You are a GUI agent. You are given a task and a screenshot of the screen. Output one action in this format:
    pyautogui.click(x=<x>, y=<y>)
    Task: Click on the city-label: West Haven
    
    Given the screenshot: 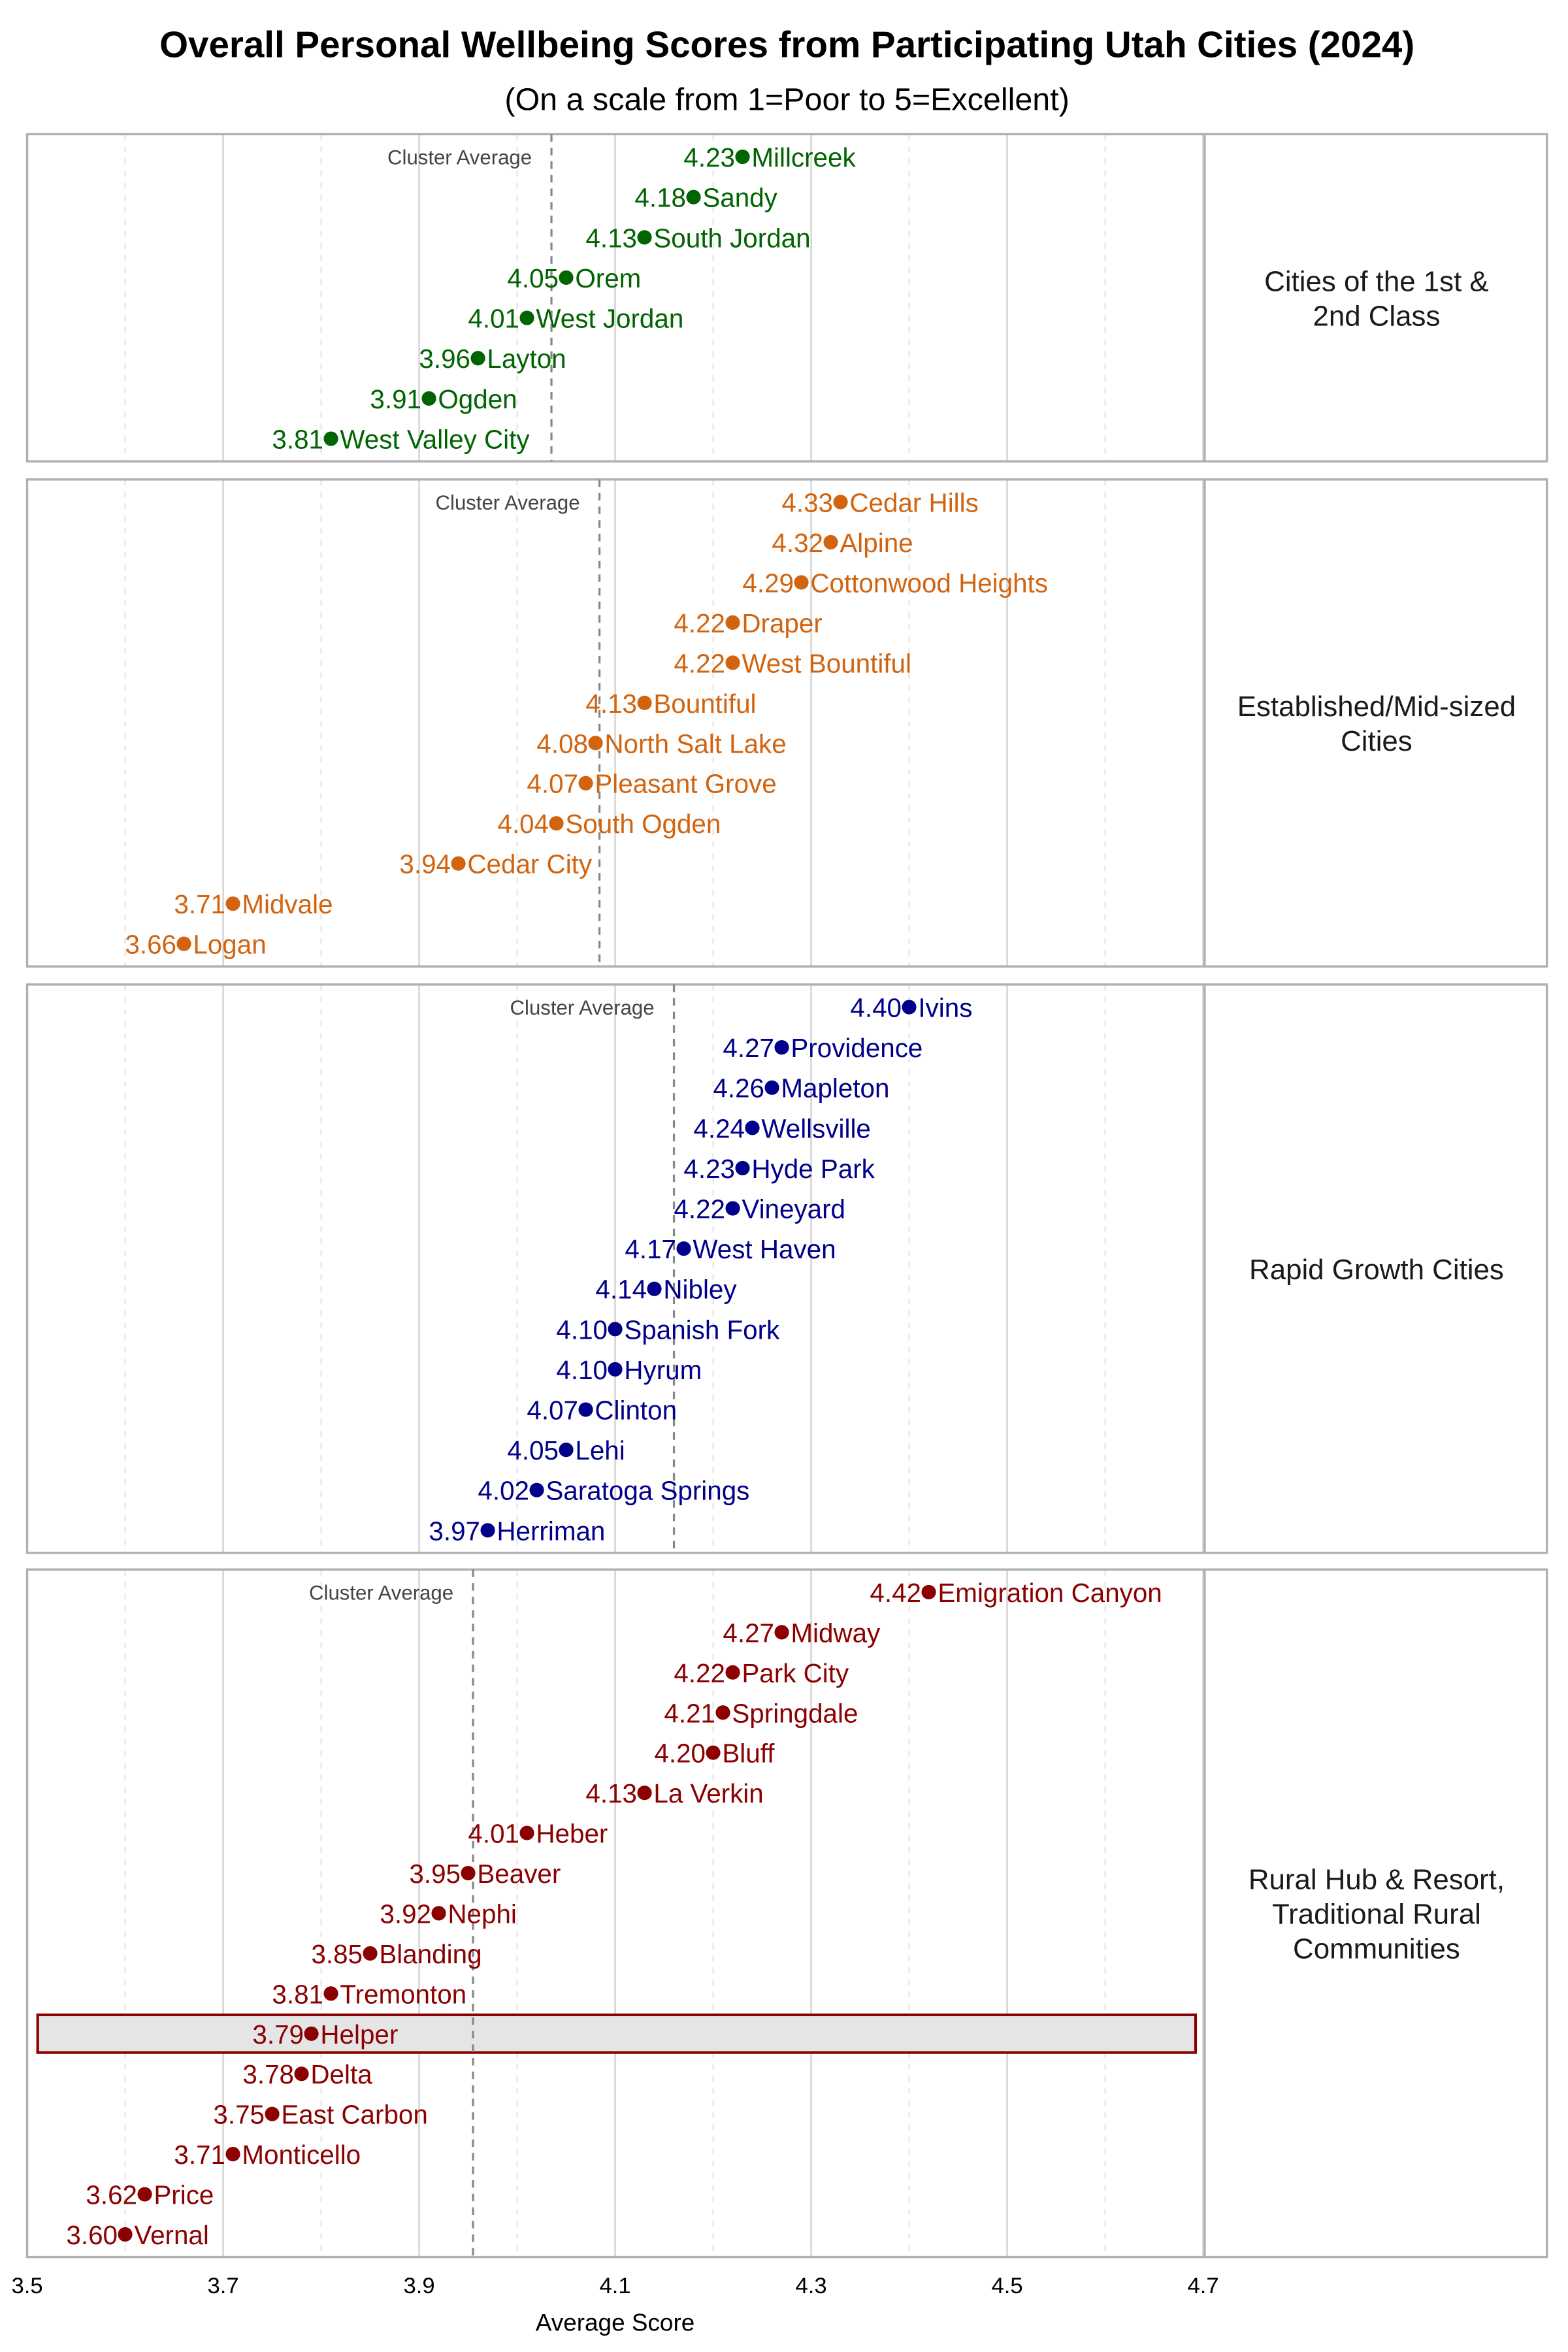 What is the action you would take?
    pyautogui.click(x=764, y=1249)
    